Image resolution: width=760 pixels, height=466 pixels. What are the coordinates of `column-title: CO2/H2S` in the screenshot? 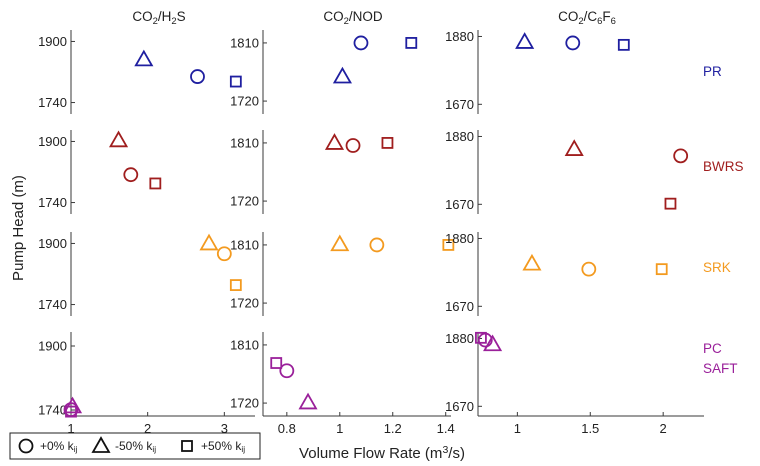 It's located at (158, 18).